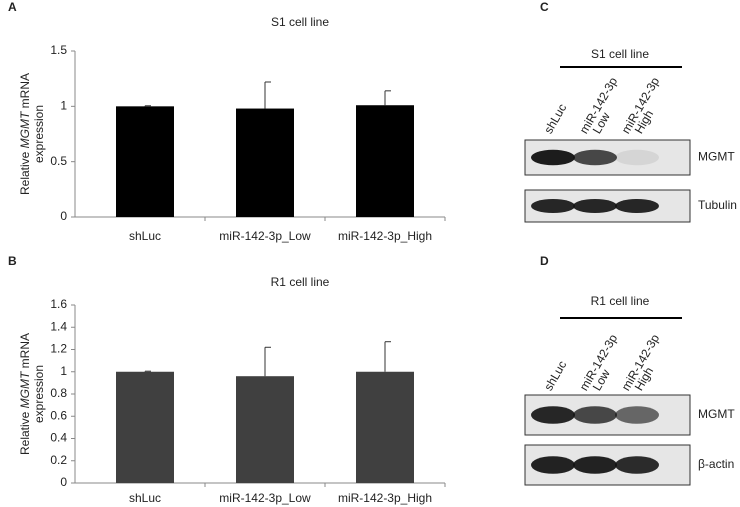 Image resolution: width=740 pixels, height=507 pixels. Describe the element at coordinates (300, 22) in the screenshot. I see `chart-title: S1 cell line` at that location.